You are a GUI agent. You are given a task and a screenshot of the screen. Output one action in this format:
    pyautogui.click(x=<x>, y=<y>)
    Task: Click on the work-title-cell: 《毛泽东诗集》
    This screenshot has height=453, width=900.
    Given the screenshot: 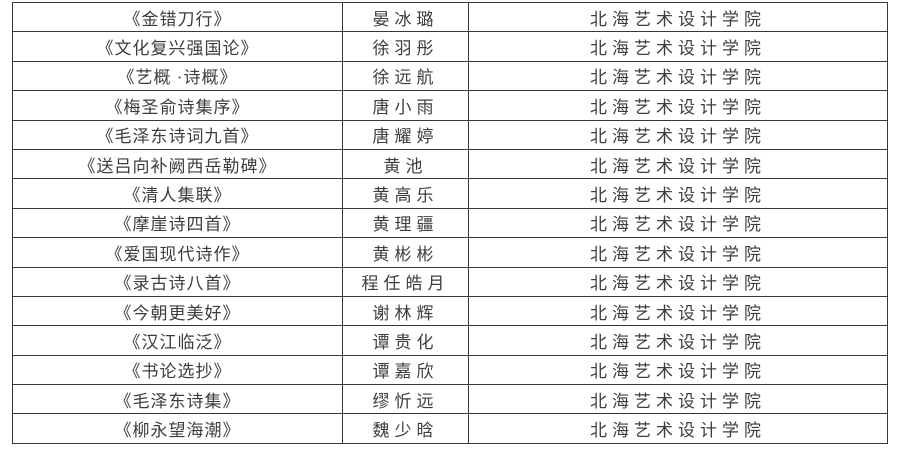 What is the action you would take?
    pyautogui.click(x=177, y=399)
    